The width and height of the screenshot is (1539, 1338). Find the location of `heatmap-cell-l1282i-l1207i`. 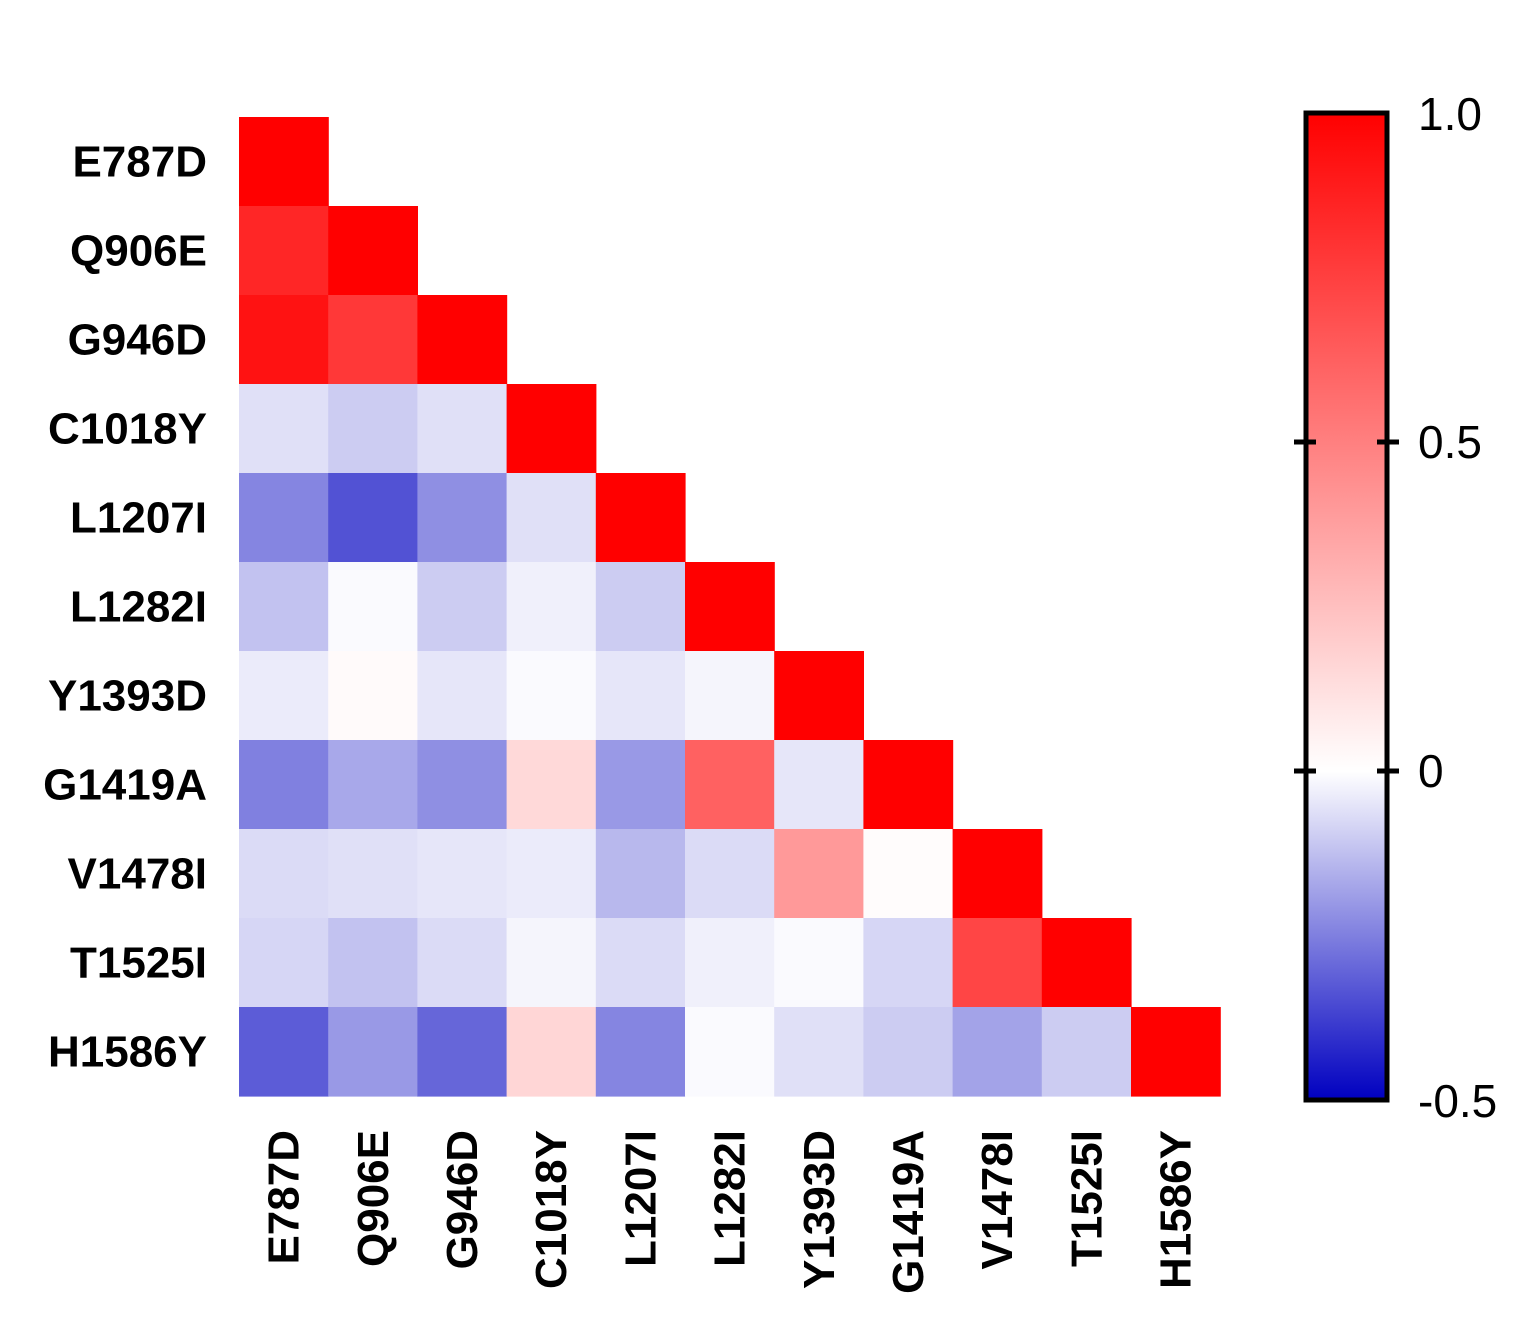

heatmap-cell-l1282i-l1207i is located at coordinates (640, 607).